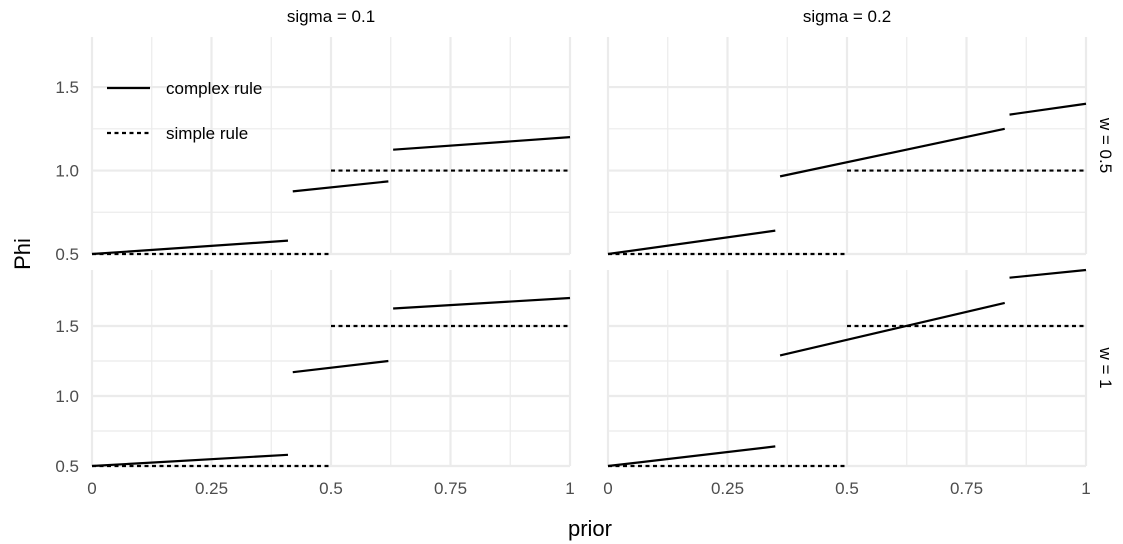  What do you see at coordinates (207, 133) in the screenshot?
I see `legend-label: simple rule` at bounding box center [207, 133].